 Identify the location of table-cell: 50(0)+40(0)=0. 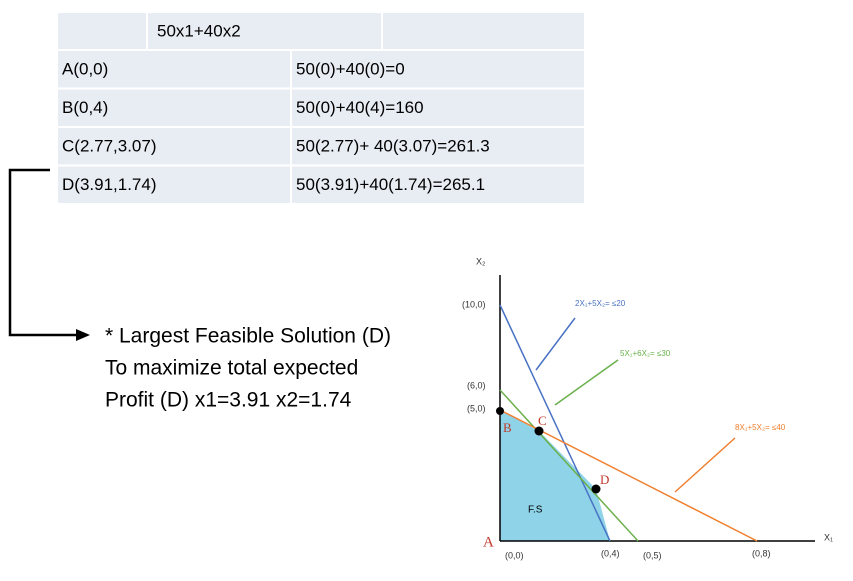
(350, 68).